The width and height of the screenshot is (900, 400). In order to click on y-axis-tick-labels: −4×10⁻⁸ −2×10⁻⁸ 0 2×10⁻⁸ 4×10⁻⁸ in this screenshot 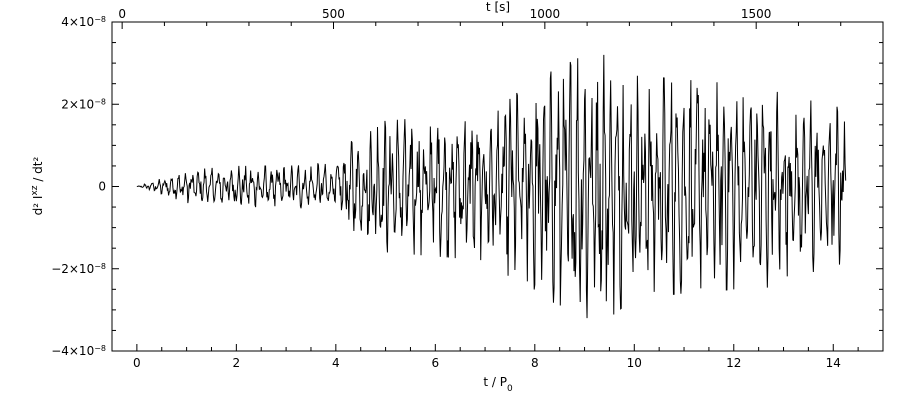, I will do `click(78, 187)`.